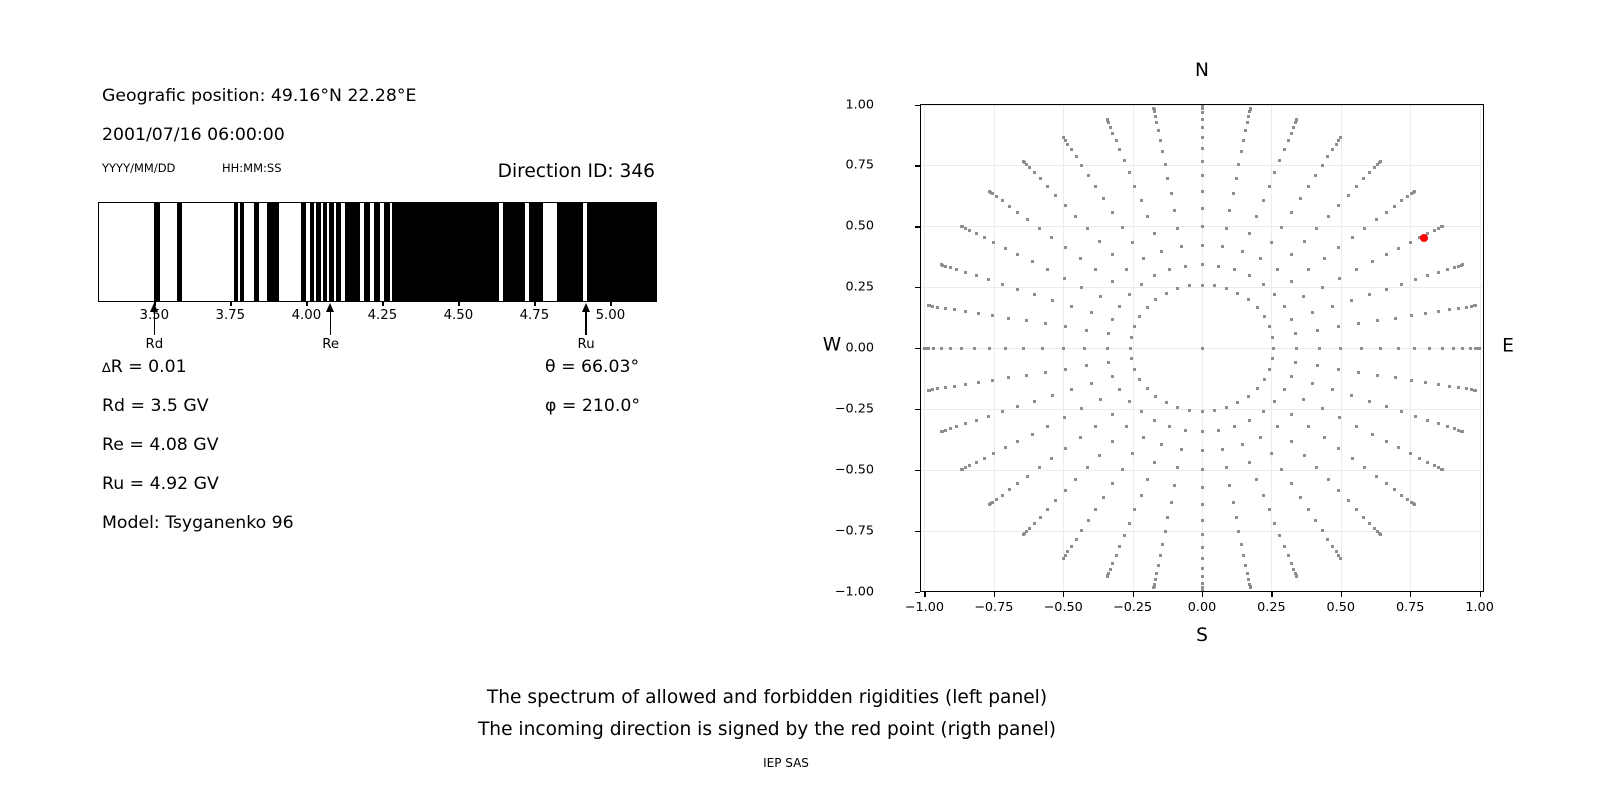 This screenshot has width=1600, height=800. What do you see at coordinates (160, 484) in the screenshot?
I see `param-ru: Ru = 4.92 GV` at bounding box center [160, 484].